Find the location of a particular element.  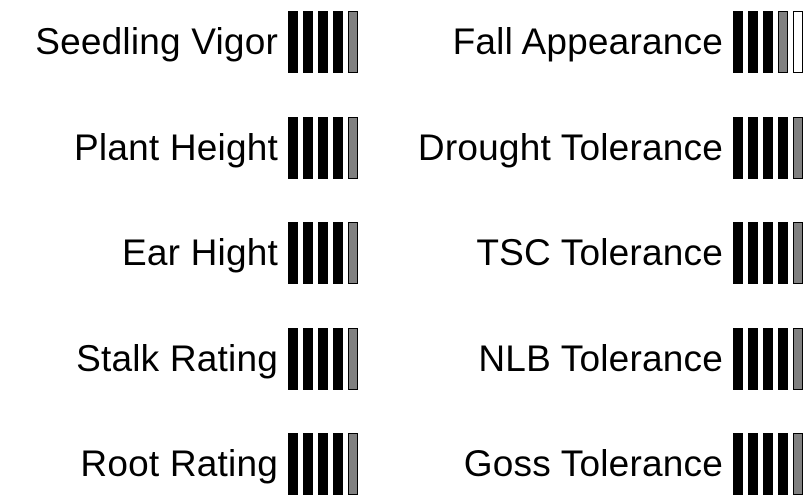

rating-drought-tolerance: Drought Tolerance is located at coordinates (591, 147).